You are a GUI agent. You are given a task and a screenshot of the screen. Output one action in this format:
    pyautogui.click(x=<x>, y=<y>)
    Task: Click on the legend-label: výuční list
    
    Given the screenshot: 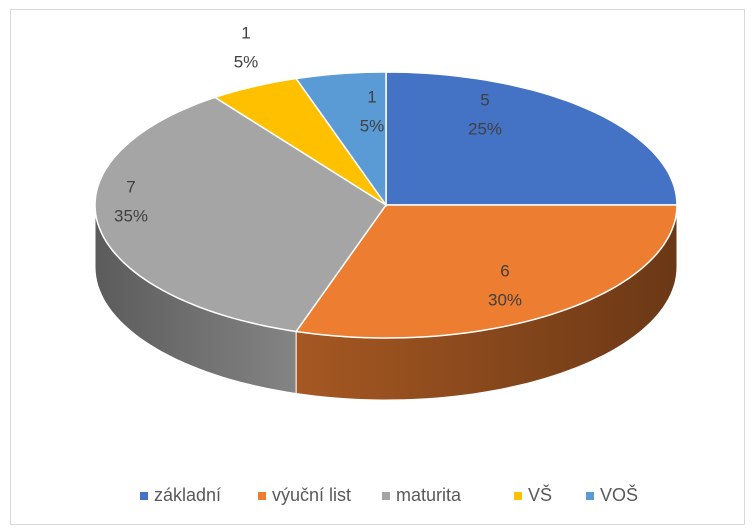 What is the action you would take?
    pyautogui.click(x=311, y=495)
    